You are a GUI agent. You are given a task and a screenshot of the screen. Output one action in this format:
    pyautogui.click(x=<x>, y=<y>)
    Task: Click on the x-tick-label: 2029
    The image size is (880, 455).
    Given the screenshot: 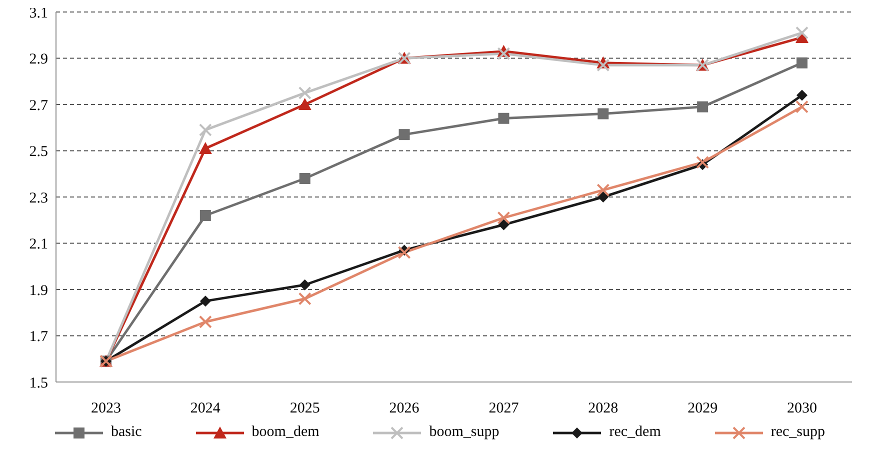 What is the action you would take?
    pyautogui.click(x=703, y=408)
    